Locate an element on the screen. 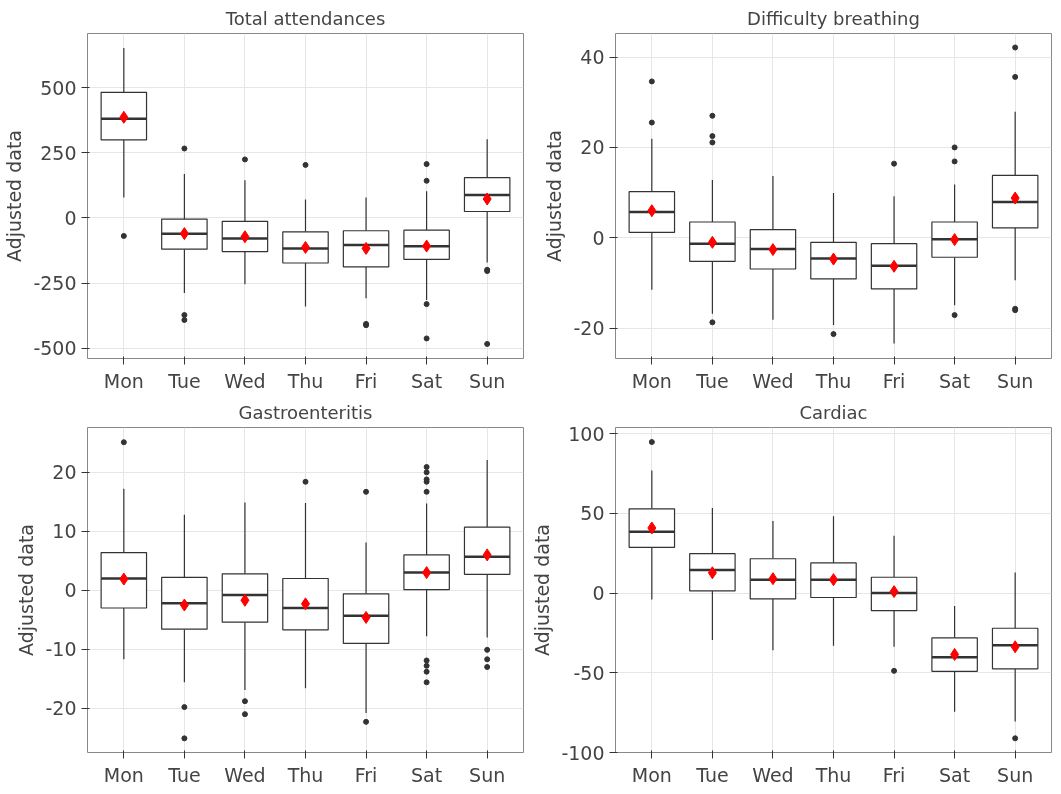 The image size is (1061, 794). y-tick-label: -50 is located at coordinates (589, 672).